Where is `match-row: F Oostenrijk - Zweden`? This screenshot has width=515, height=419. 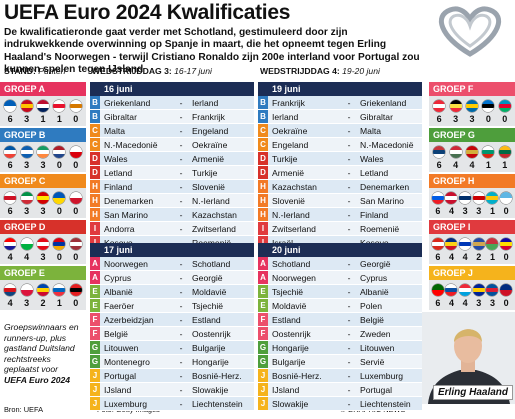
match-row: F Oostenrijk - Zweden is located at coordinates (340, 334).